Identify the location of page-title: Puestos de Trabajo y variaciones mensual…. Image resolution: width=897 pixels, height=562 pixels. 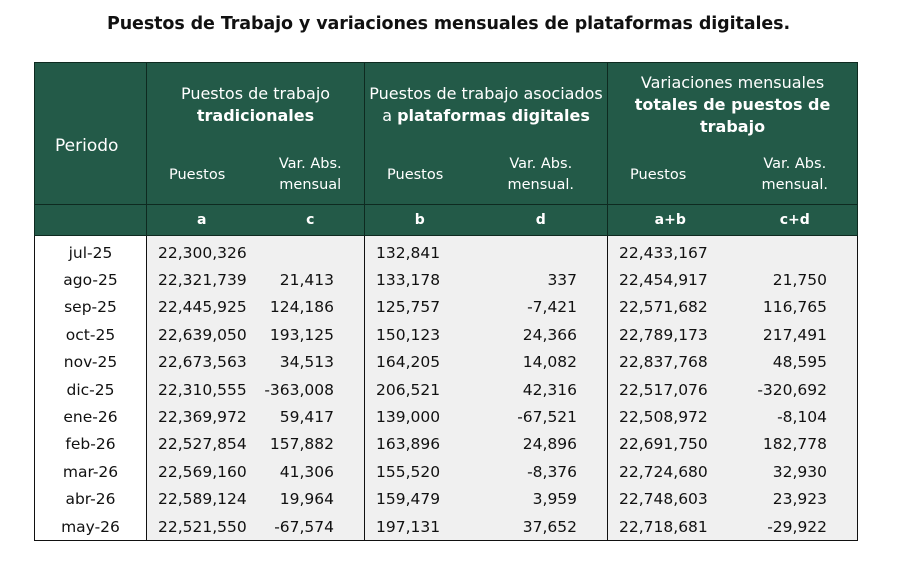
(448, 24).